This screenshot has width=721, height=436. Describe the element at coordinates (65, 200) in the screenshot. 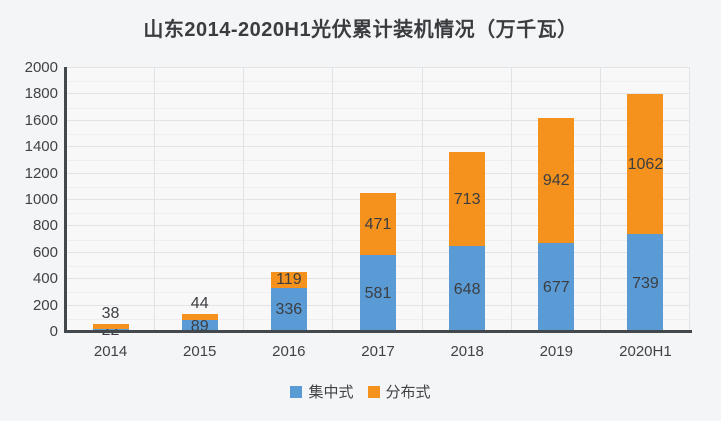

I see `y-axis-line` at that location.